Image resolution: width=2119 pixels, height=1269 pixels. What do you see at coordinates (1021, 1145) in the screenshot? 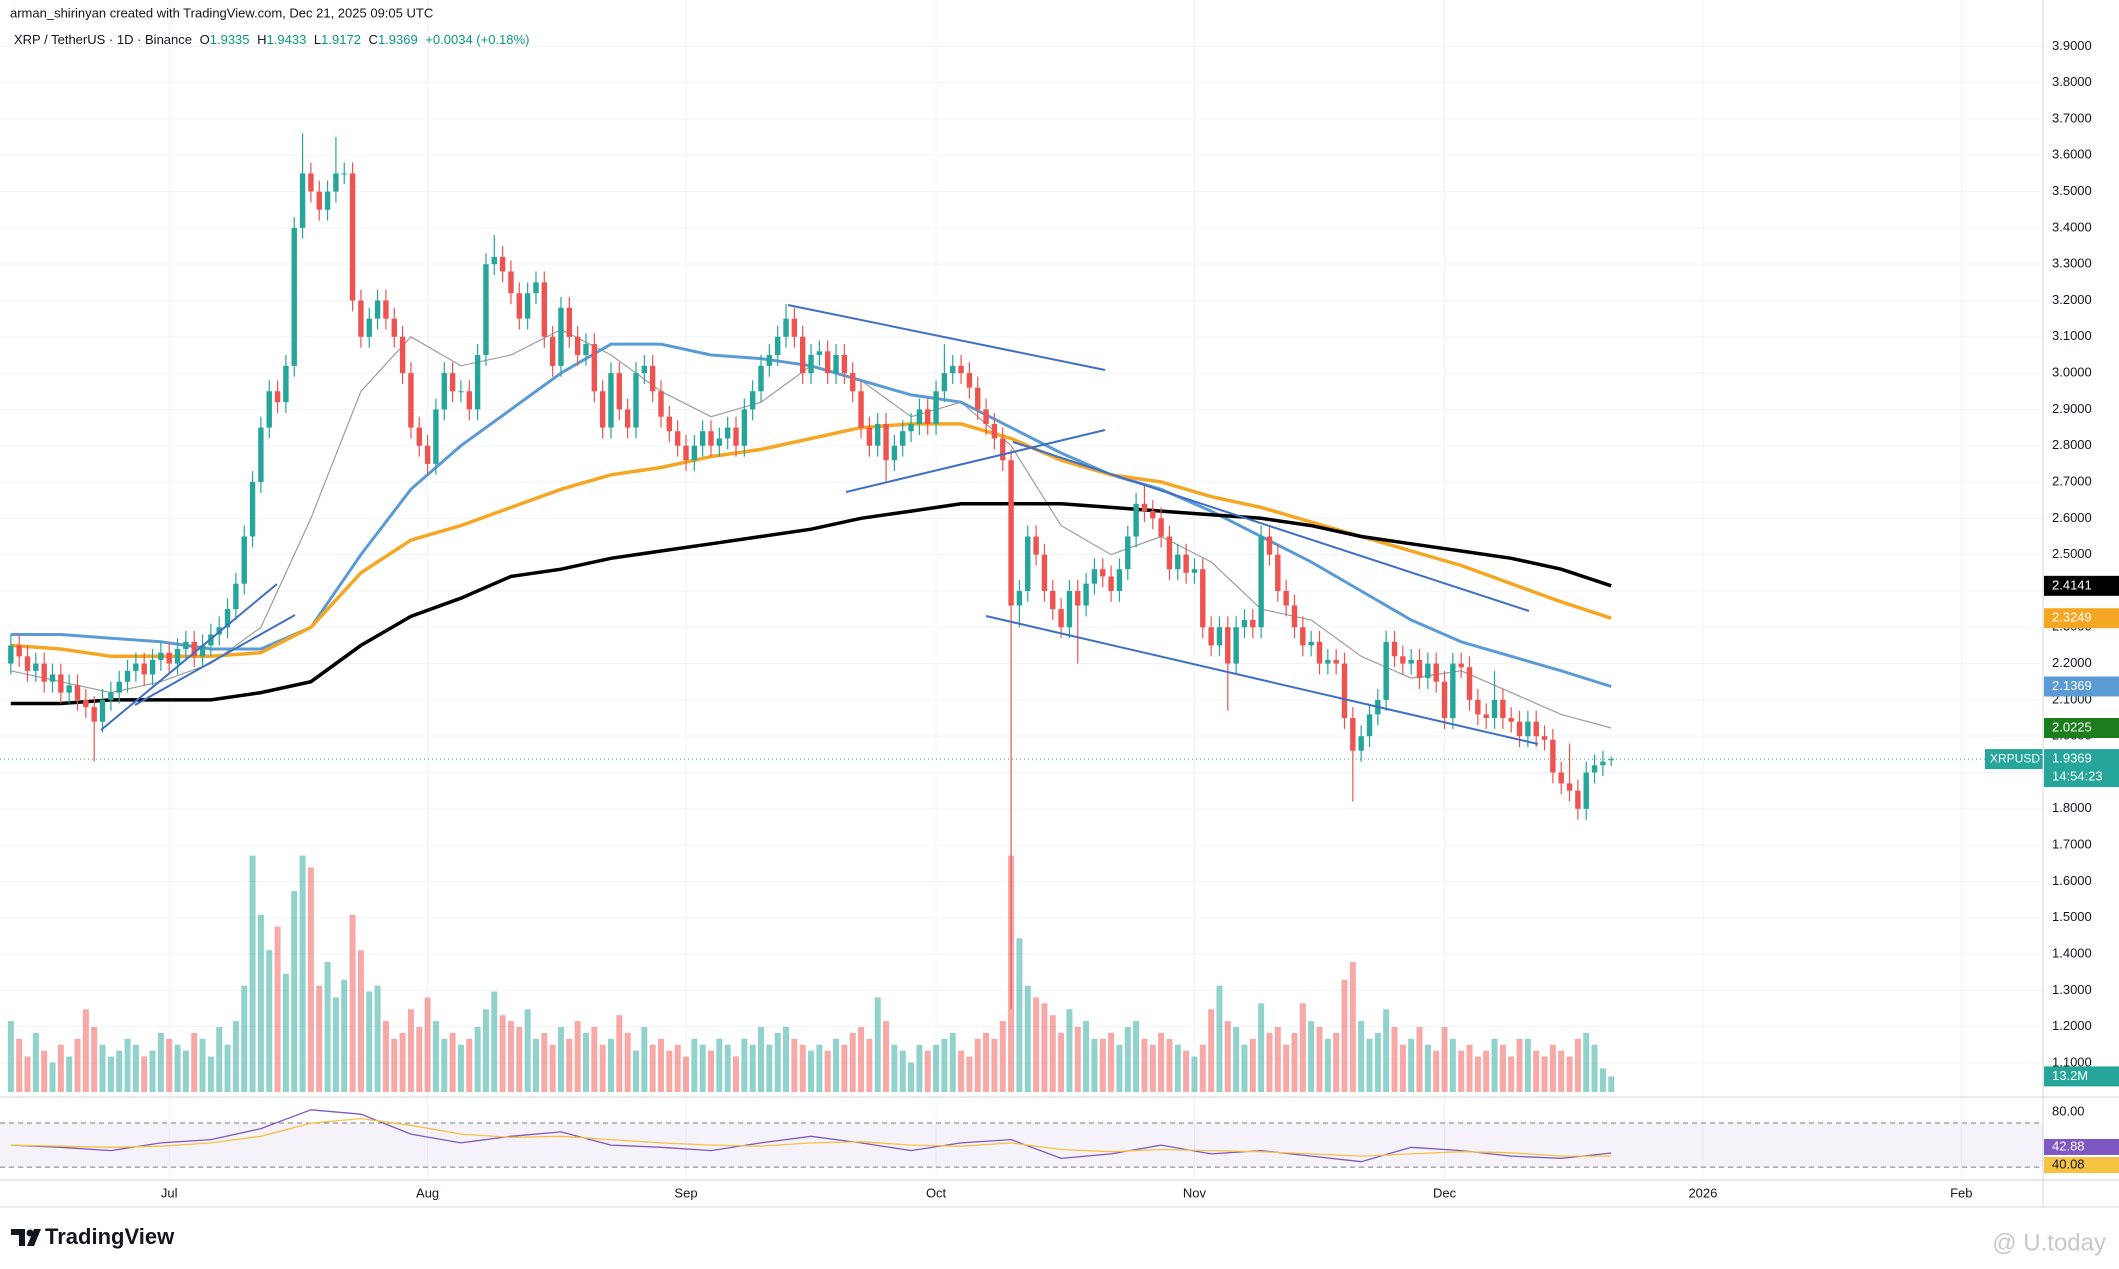
I see `rsi-band` at bounding box center [1021, 1145].